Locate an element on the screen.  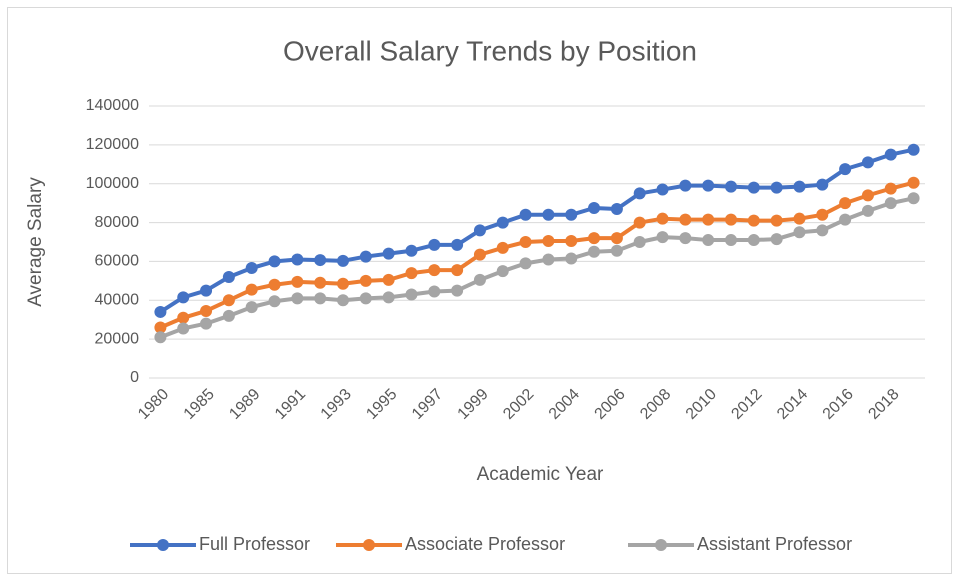
y-tick-label: 20000 is located at coordinates (117, 338).